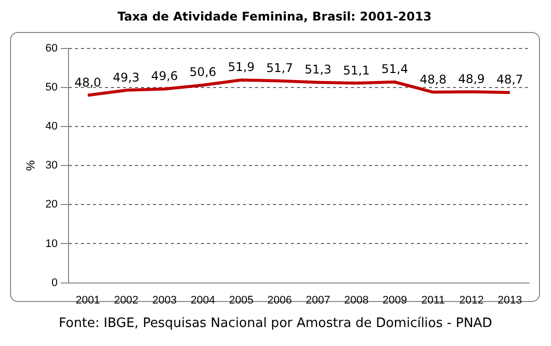 The height and width of the screenshot is (346, 551). Describe the element at coordinates (51, 48) in the screenshot. I see `y-tick-label: 60` at that location.